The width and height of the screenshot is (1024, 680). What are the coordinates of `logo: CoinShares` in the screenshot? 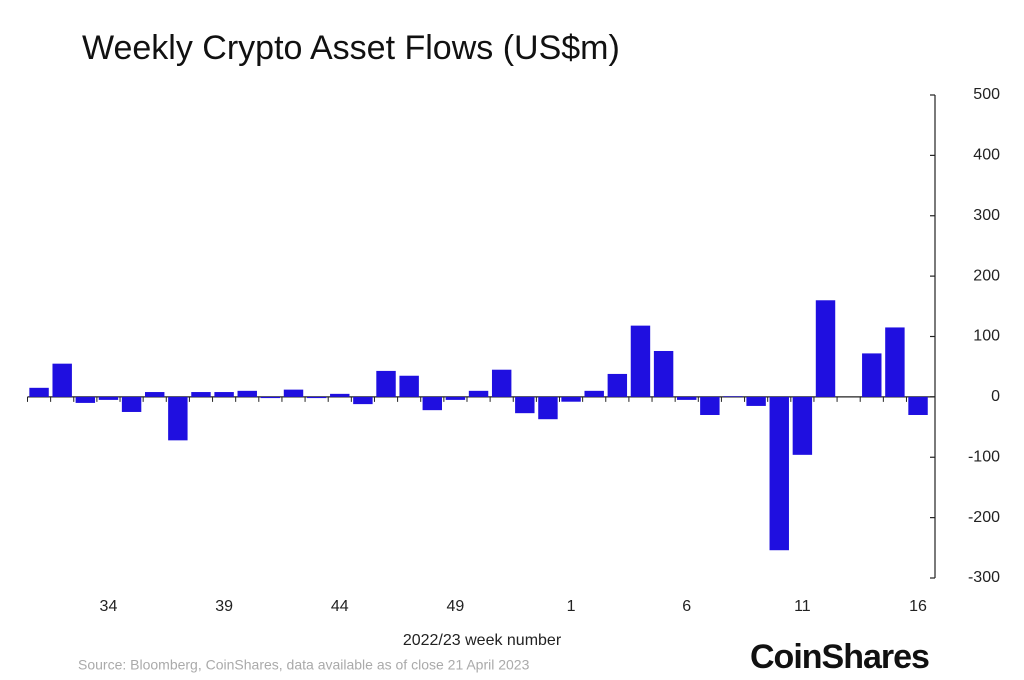 It's located at (839, 657).